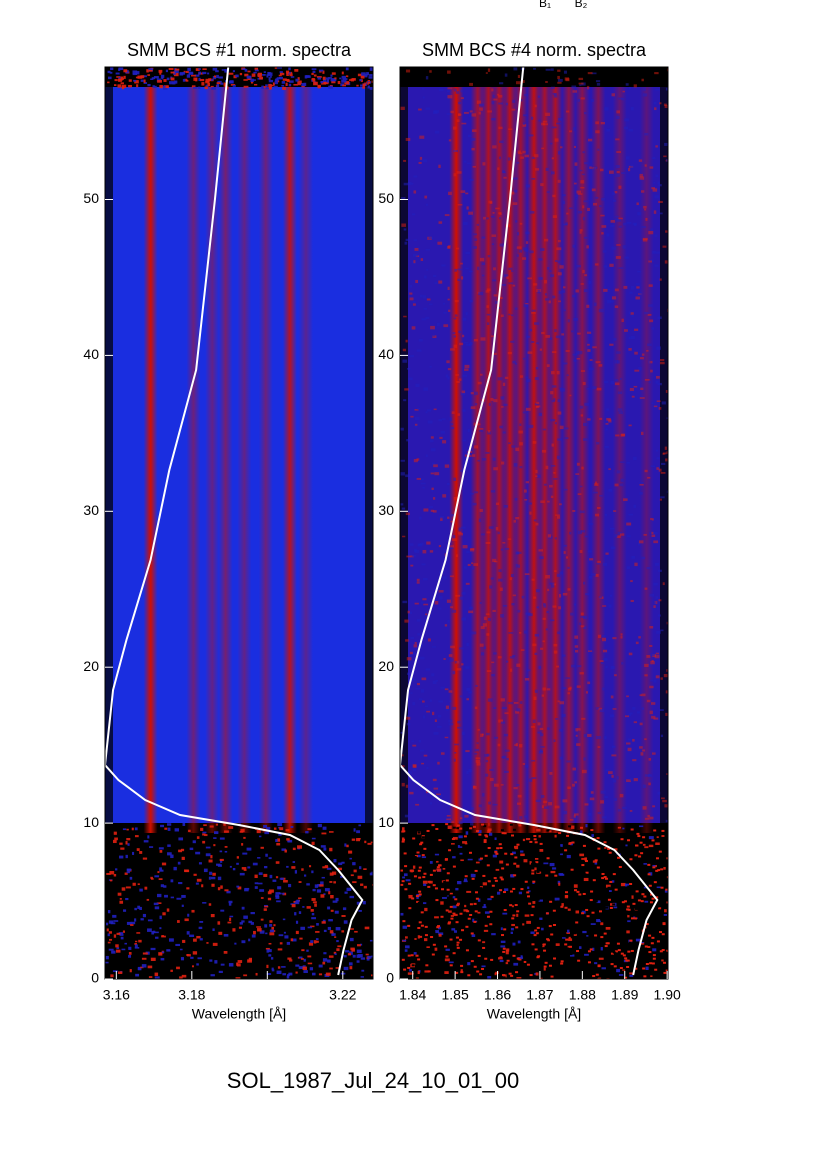  I want to click on spectral-line, so click(289, 460).